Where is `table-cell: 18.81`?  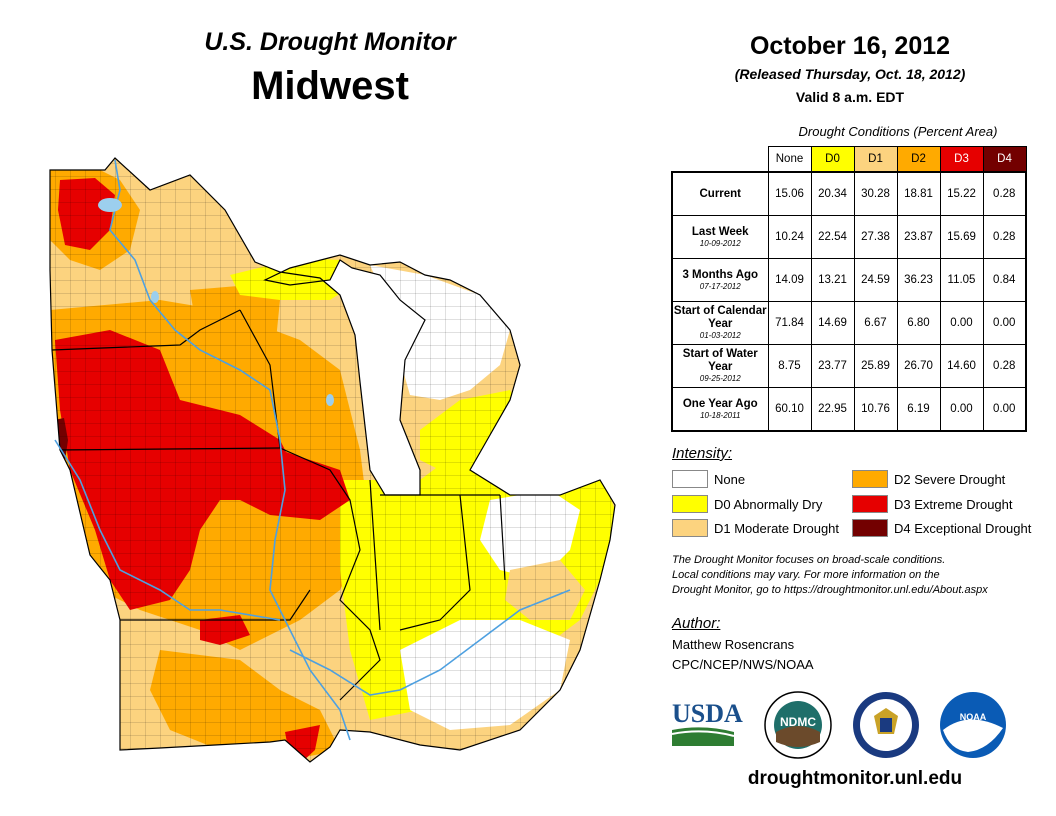
table-cell: 18.81 is located at coordinates (918, 193).